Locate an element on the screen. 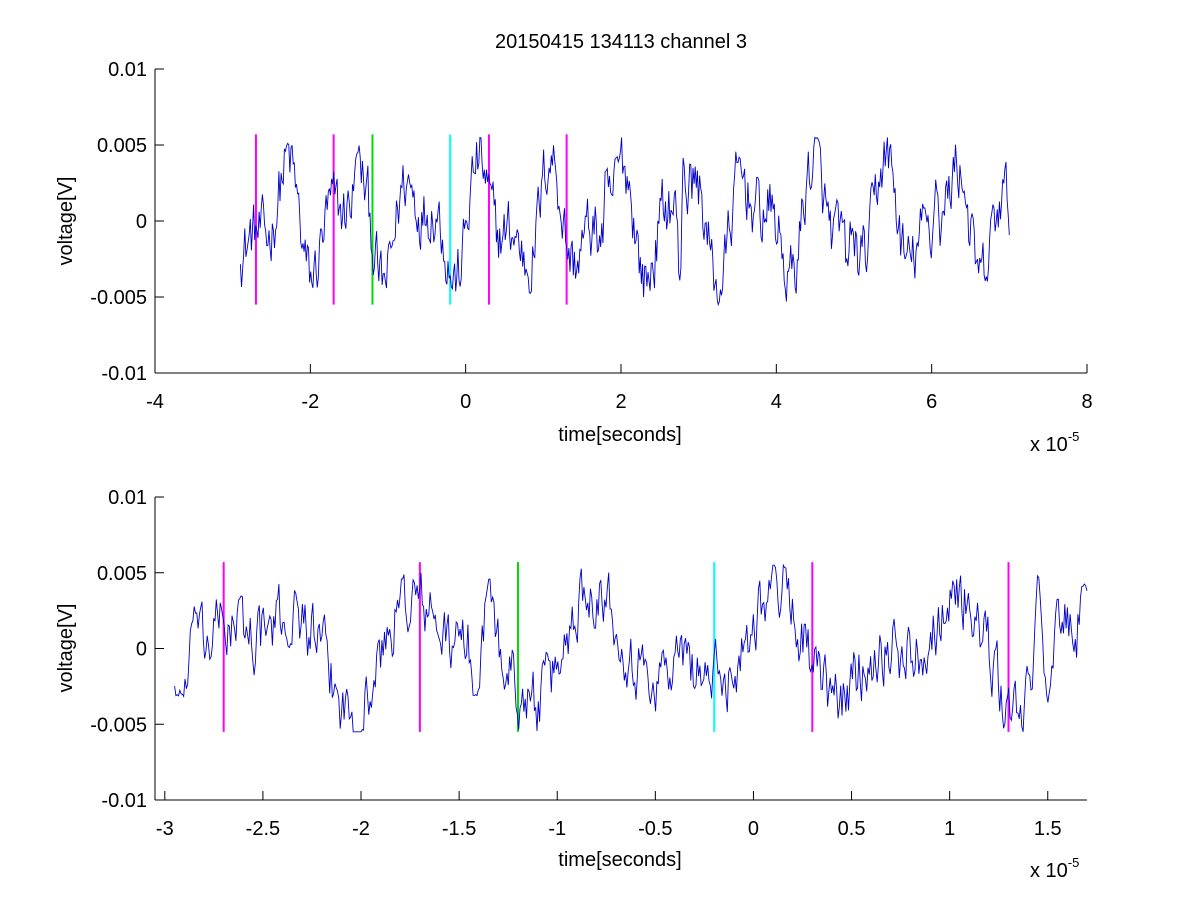 The height and width of the screenshot is (901, 1200). plot-top-x-exponent: x 10-5 is located at coordinates (1054, 442).